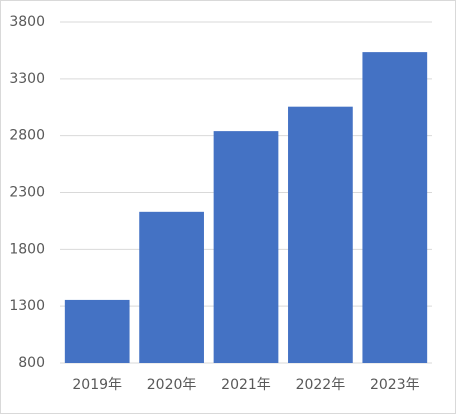 This screenshot has width=456, height=414. What do you see at coordinates (27, 193) in the screenshot?
I see `y-tick-label: 2300` at bounding box center [27, 193].